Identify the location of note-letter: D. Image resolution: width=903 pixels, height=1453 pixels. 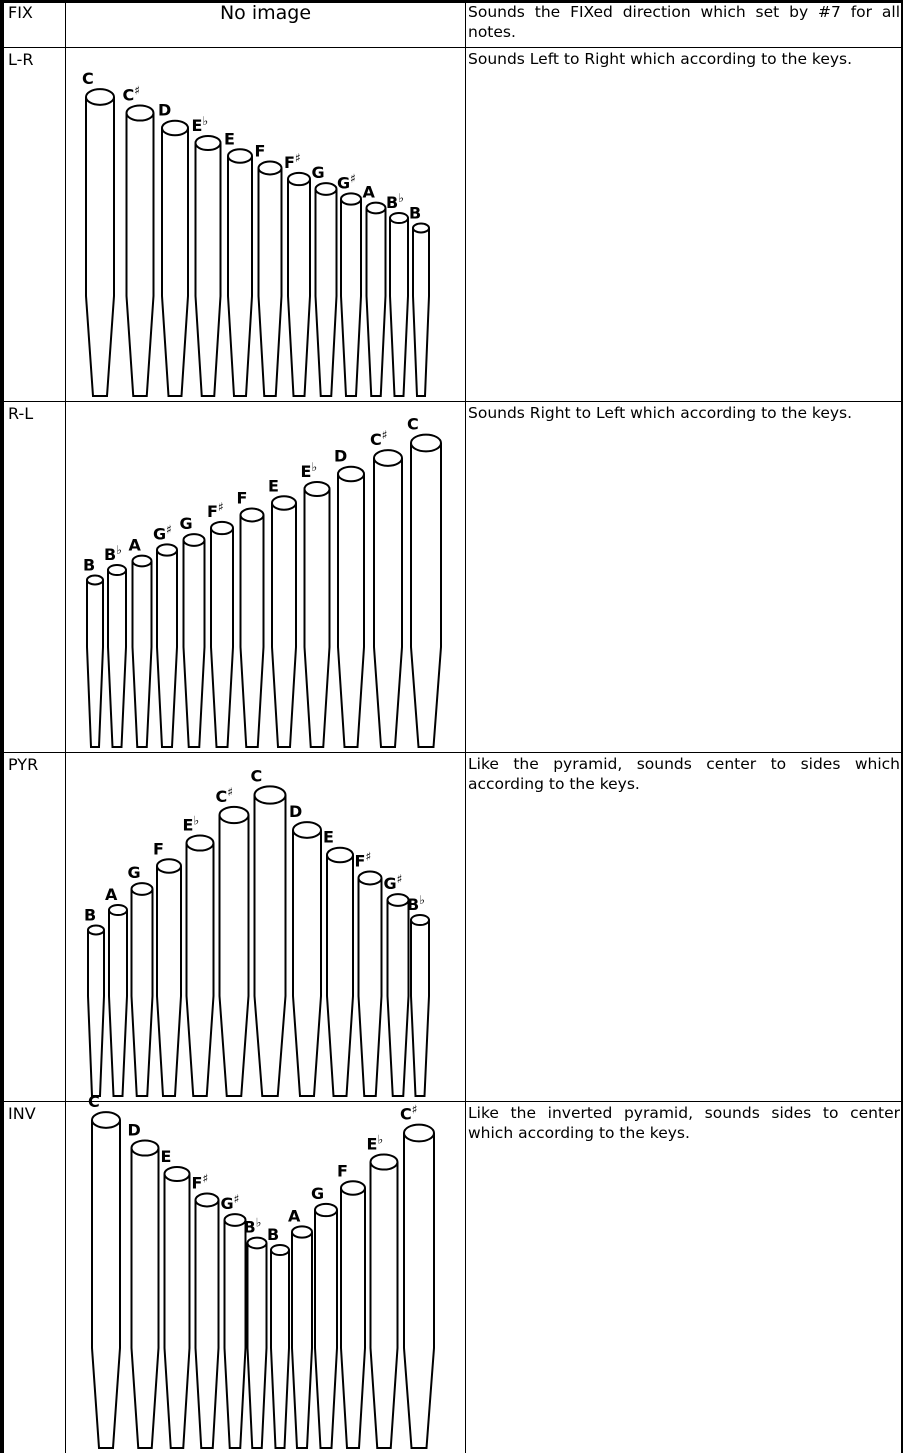
(340, 456).